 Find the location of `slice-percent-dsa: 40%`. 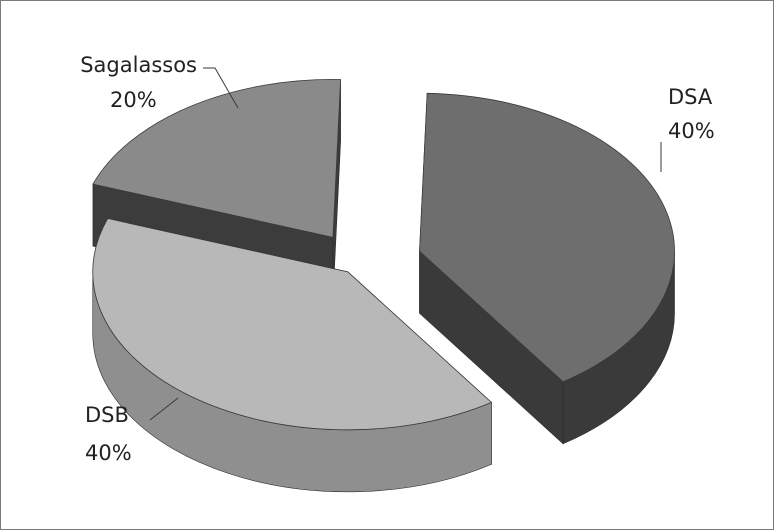

slice-percent-dsa: 40% is located at coordinates (691, 131).